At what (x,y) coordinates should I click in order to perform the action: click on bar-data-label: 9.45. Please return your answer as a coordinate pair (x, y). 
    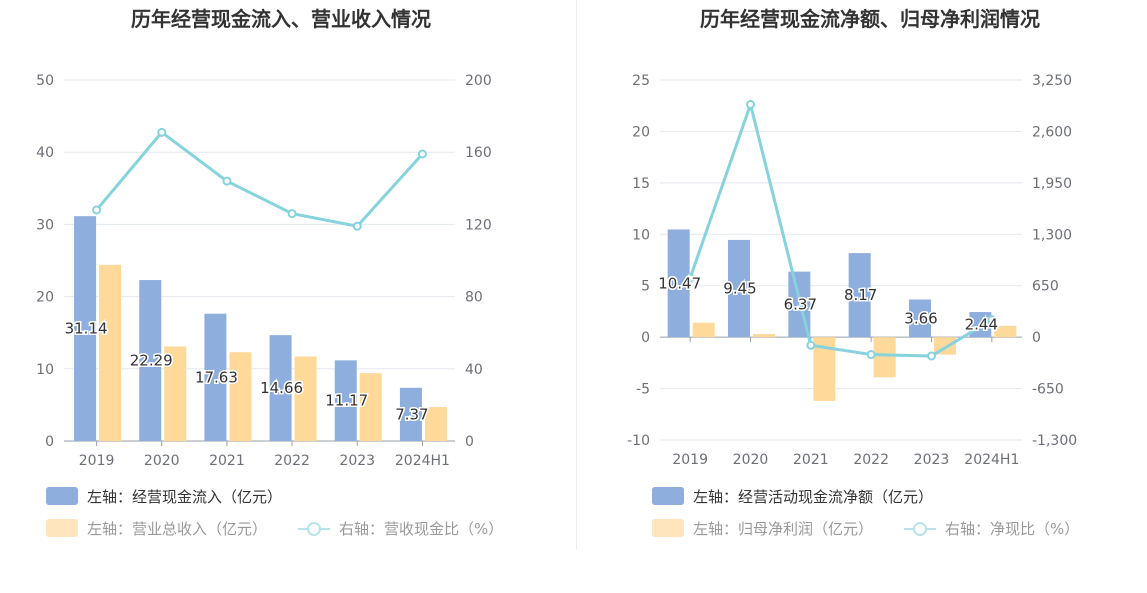
    Looking at the image, I should click on (739, 289).